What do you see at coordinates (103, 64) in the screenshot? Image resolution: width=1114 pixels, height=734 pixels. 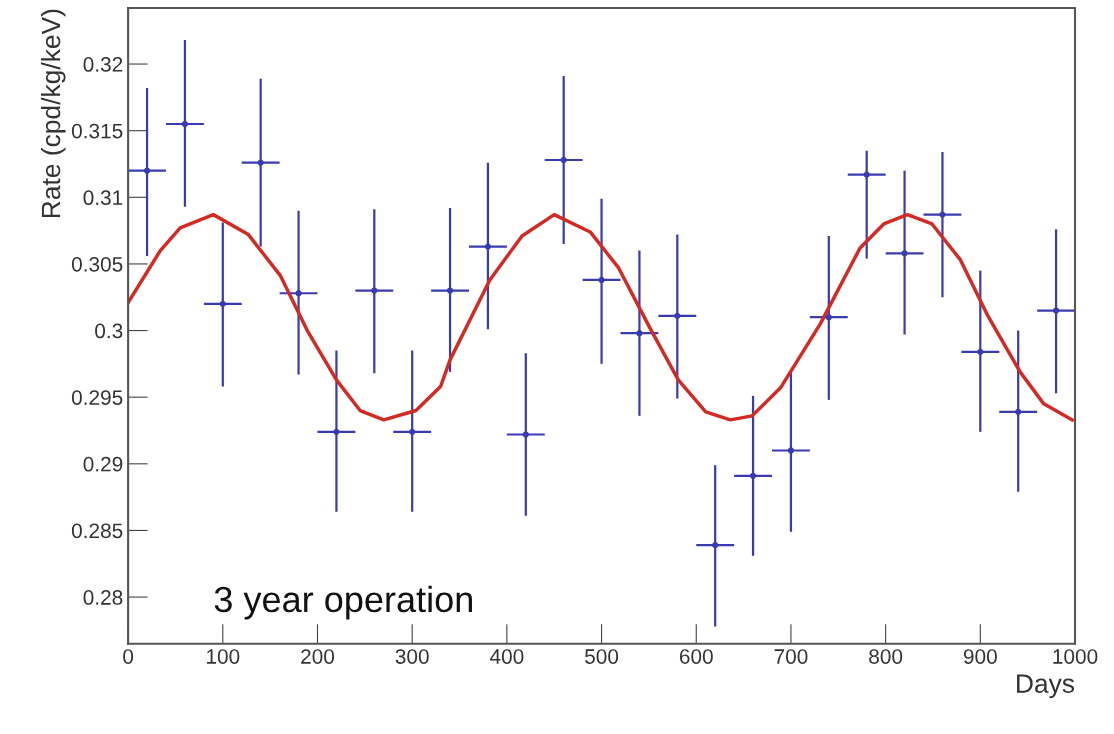 I see `y-tick-label: 0.32` at bounding box center [103, 64].